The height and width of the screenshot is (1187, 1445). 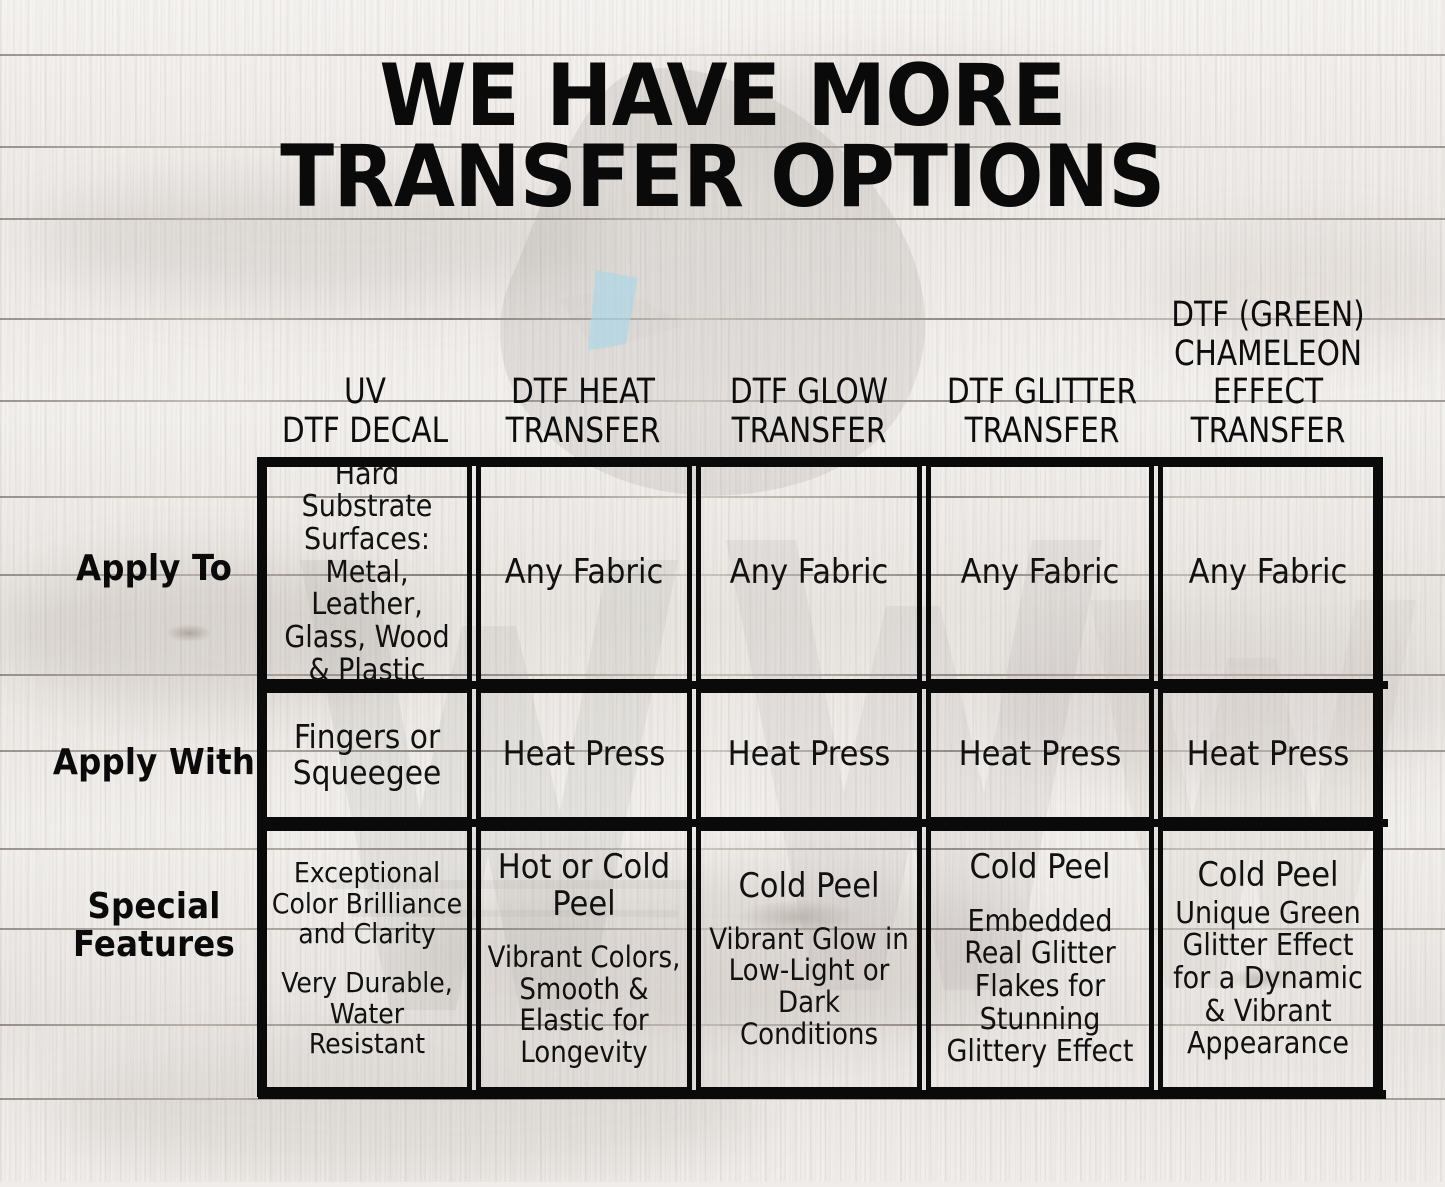 I want to click on column-header-line: UV, so click(x=365, y=392).